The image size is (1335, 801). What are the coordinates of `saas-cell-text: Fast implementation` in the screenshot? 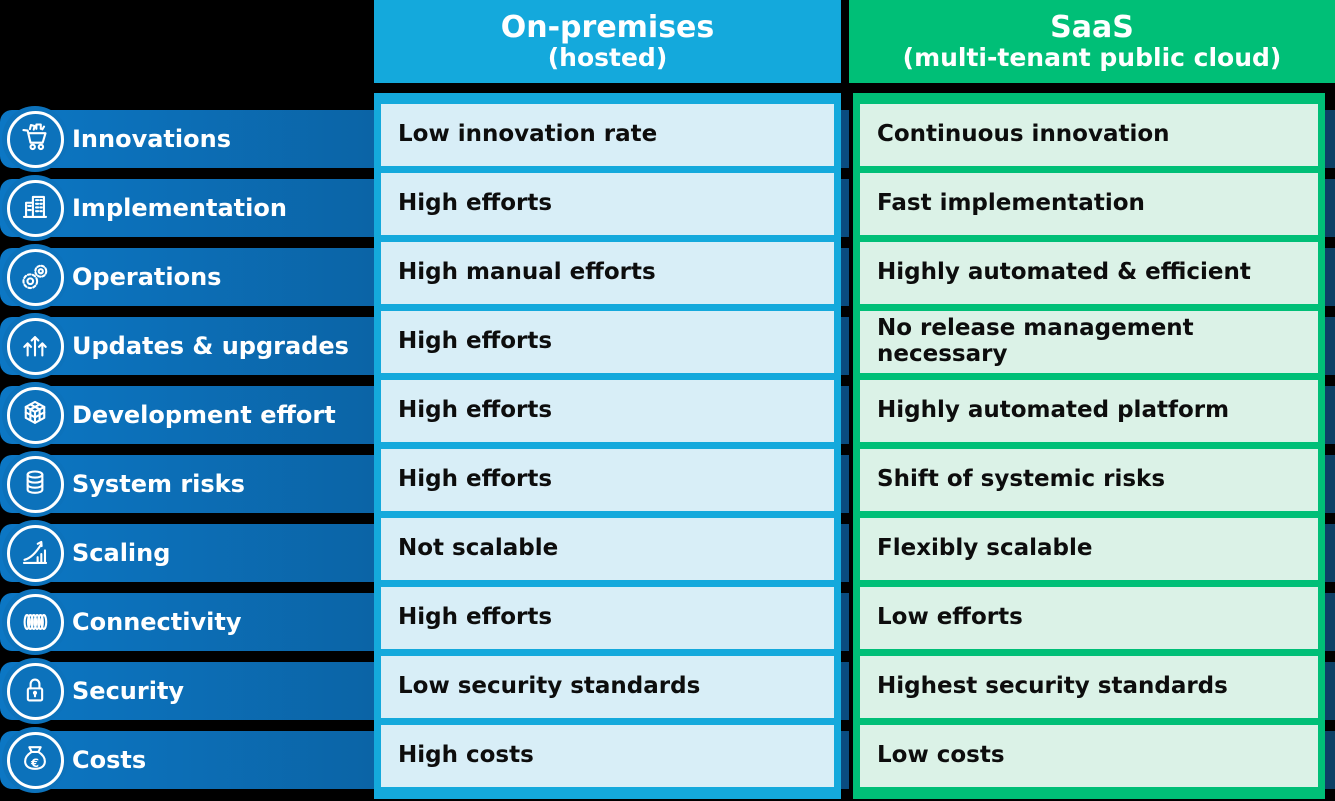 It's located at (1011, 203).